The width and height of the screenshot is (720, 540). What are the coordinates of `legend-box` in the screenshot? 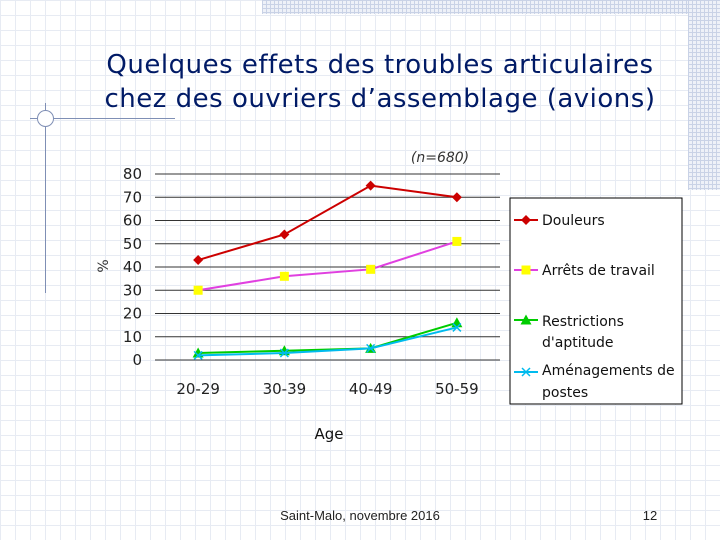 It's located at (596, 301).